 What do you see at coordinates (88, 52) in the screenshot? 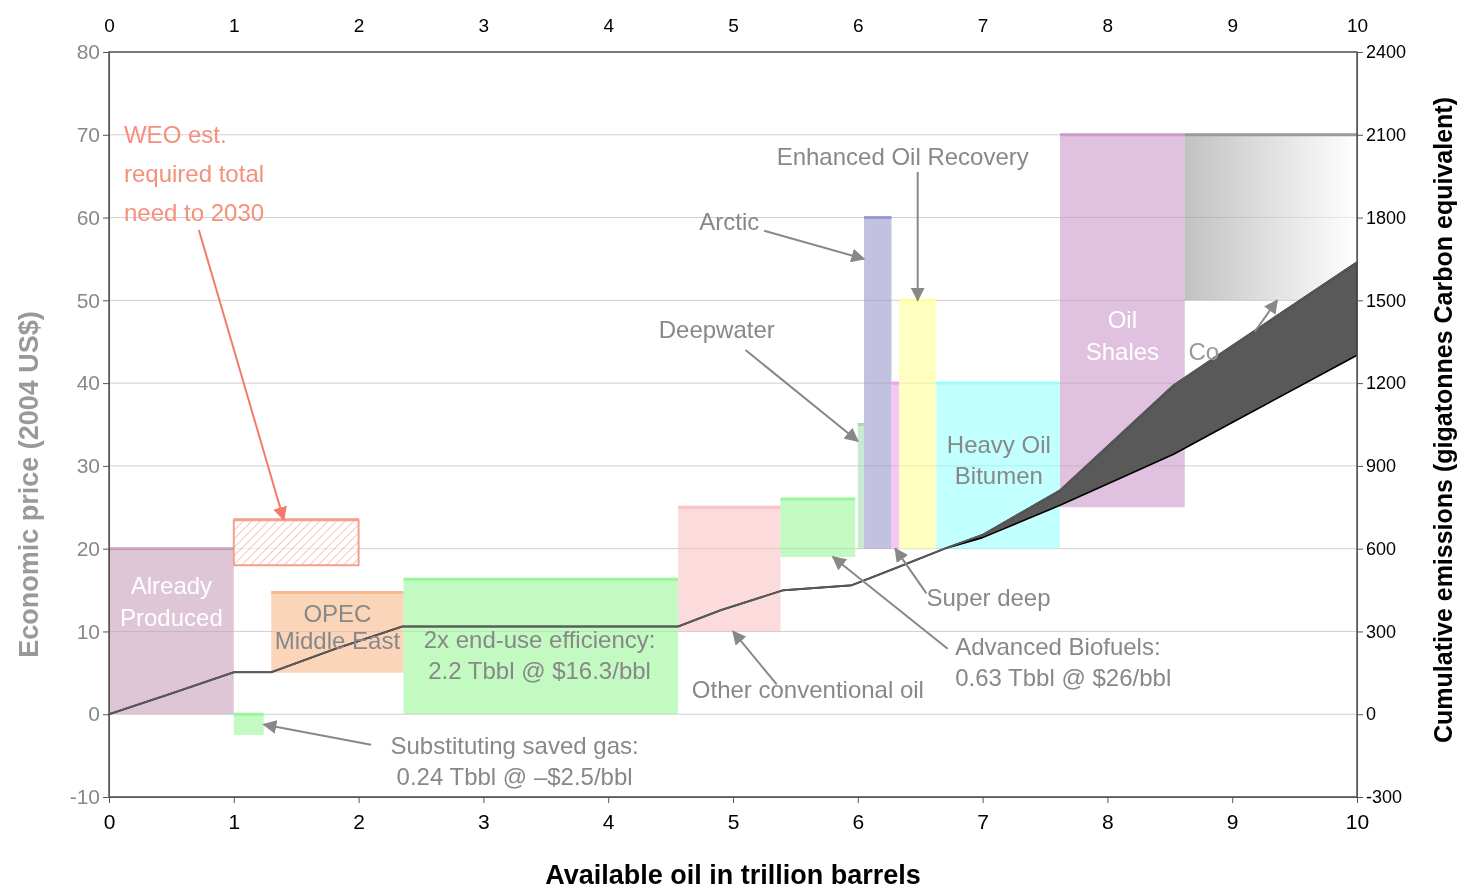
I see `y-tick-label: 80` at bounding box center [88, 52].